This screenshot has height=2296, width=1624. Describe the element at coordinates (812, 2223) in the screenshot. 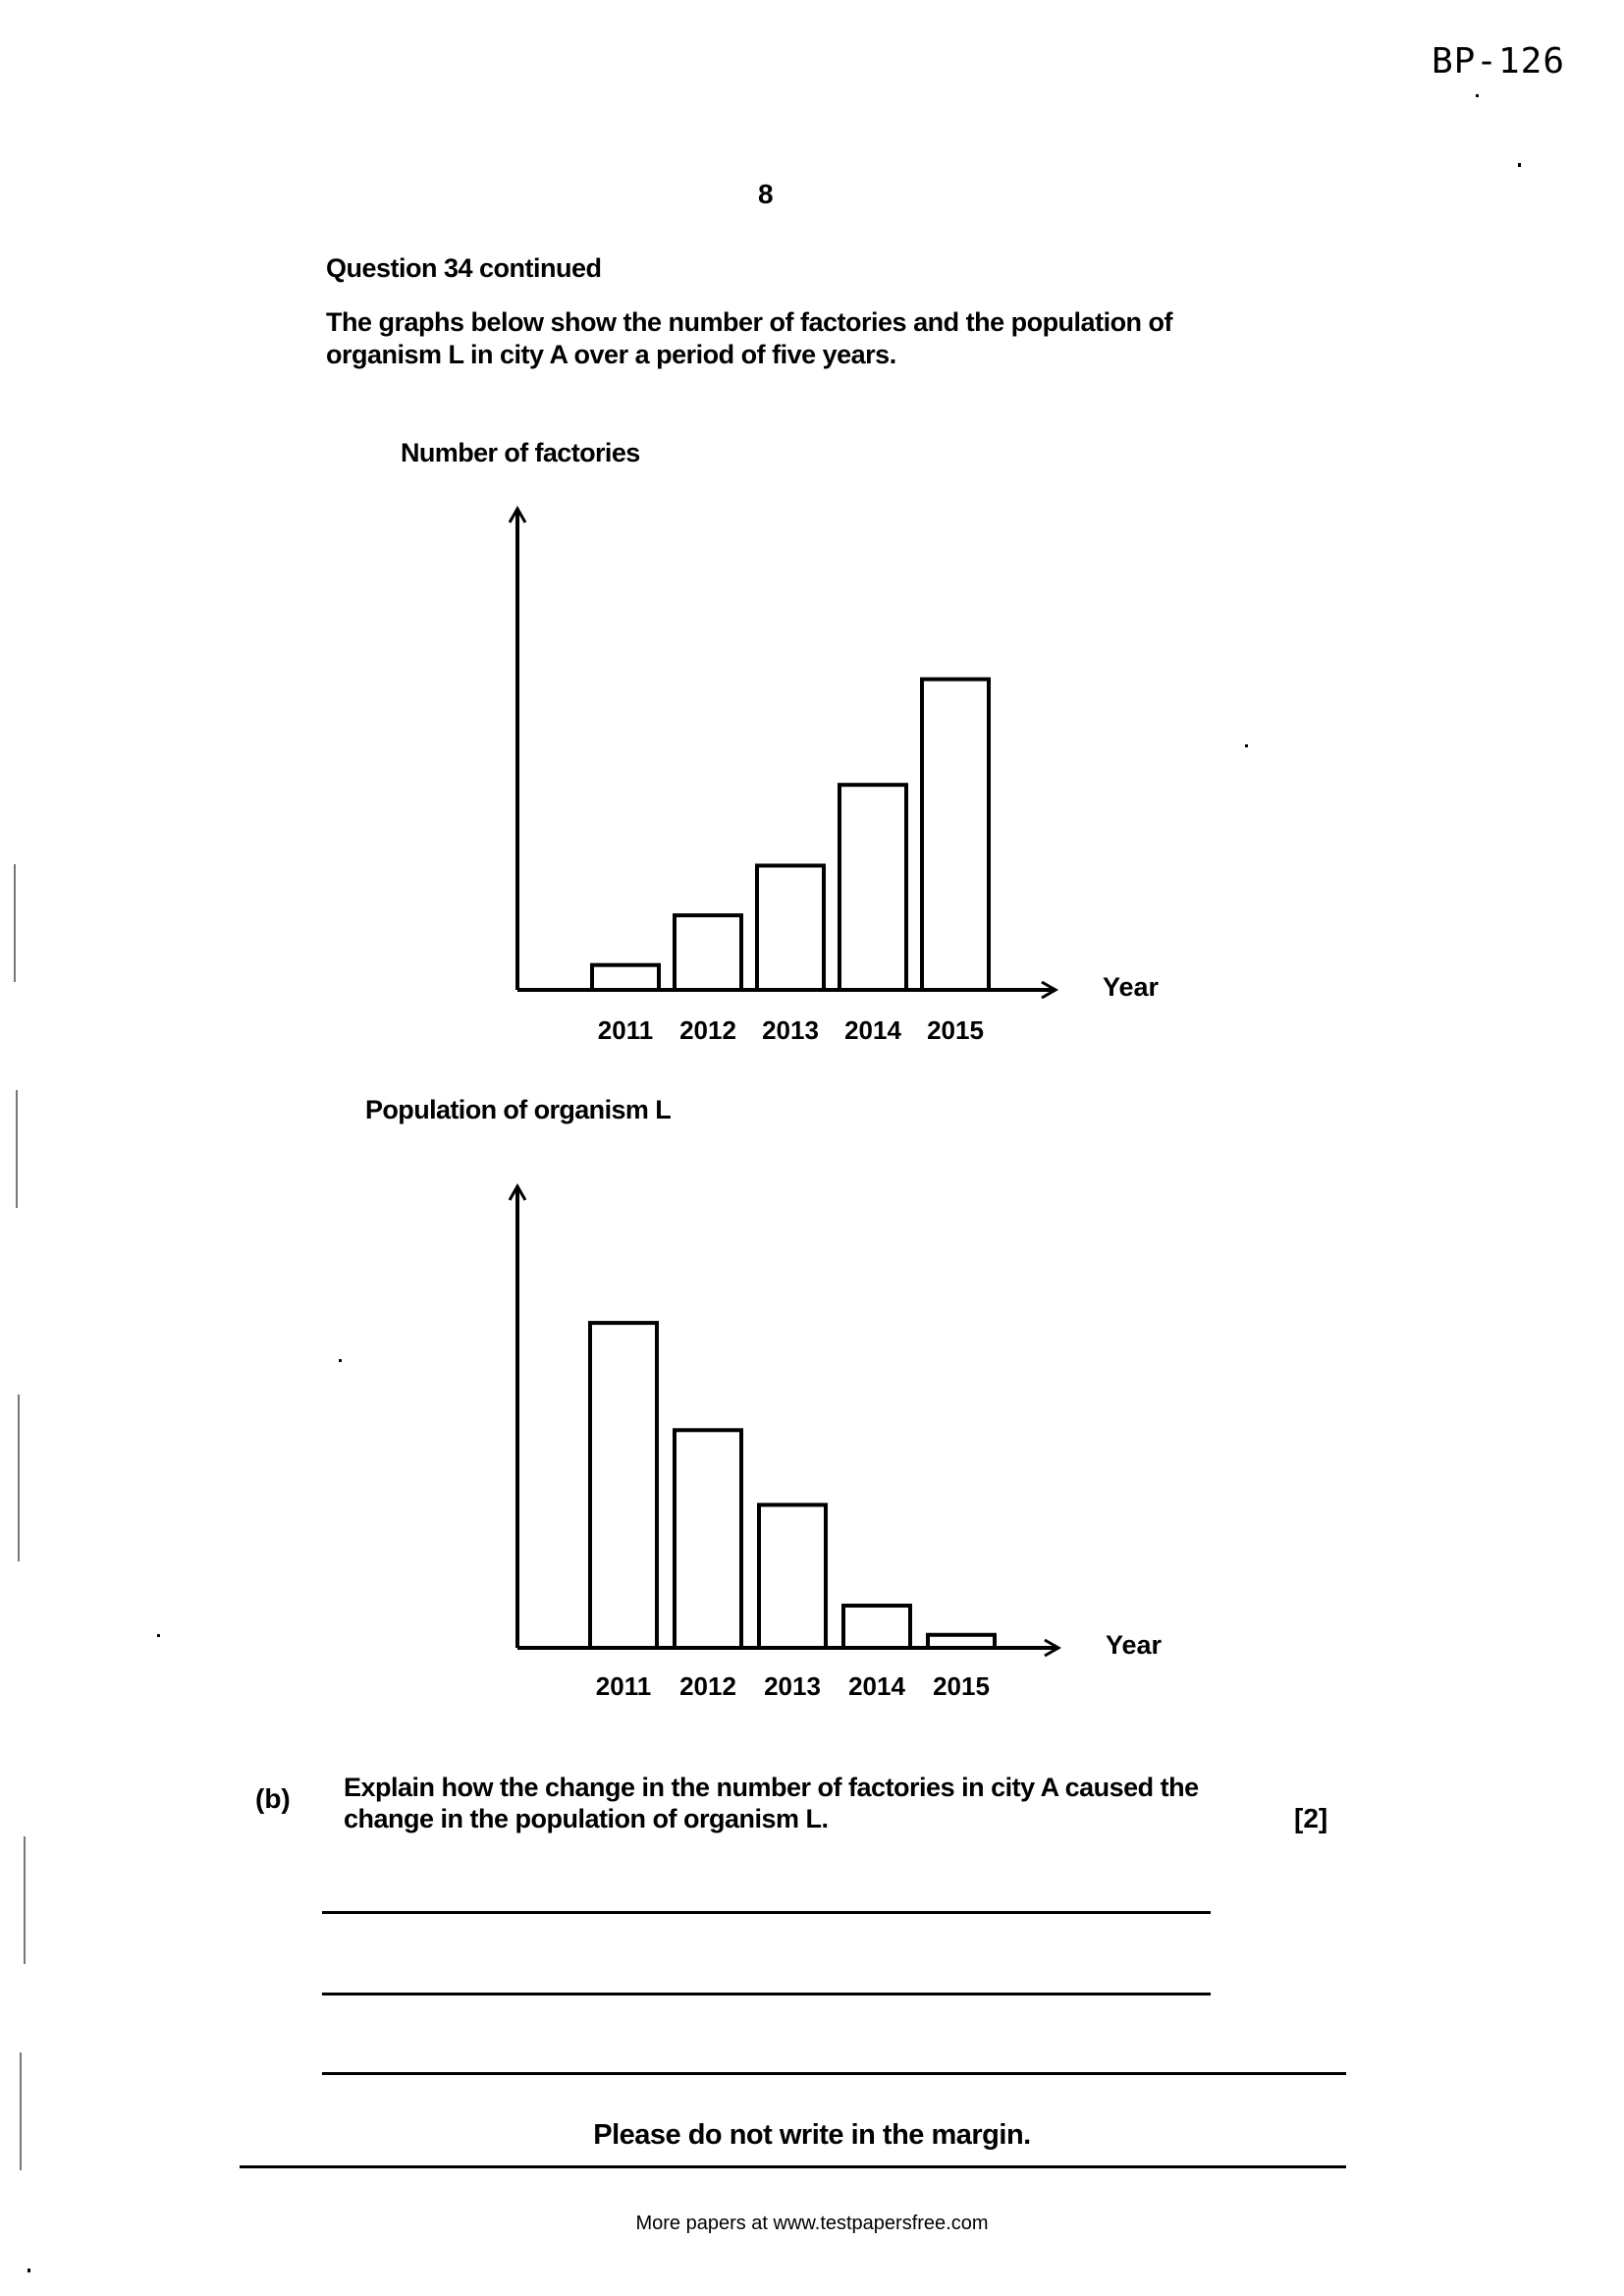

I see `footer-link-text: More papers at www.testpapersfree.com` at that location.